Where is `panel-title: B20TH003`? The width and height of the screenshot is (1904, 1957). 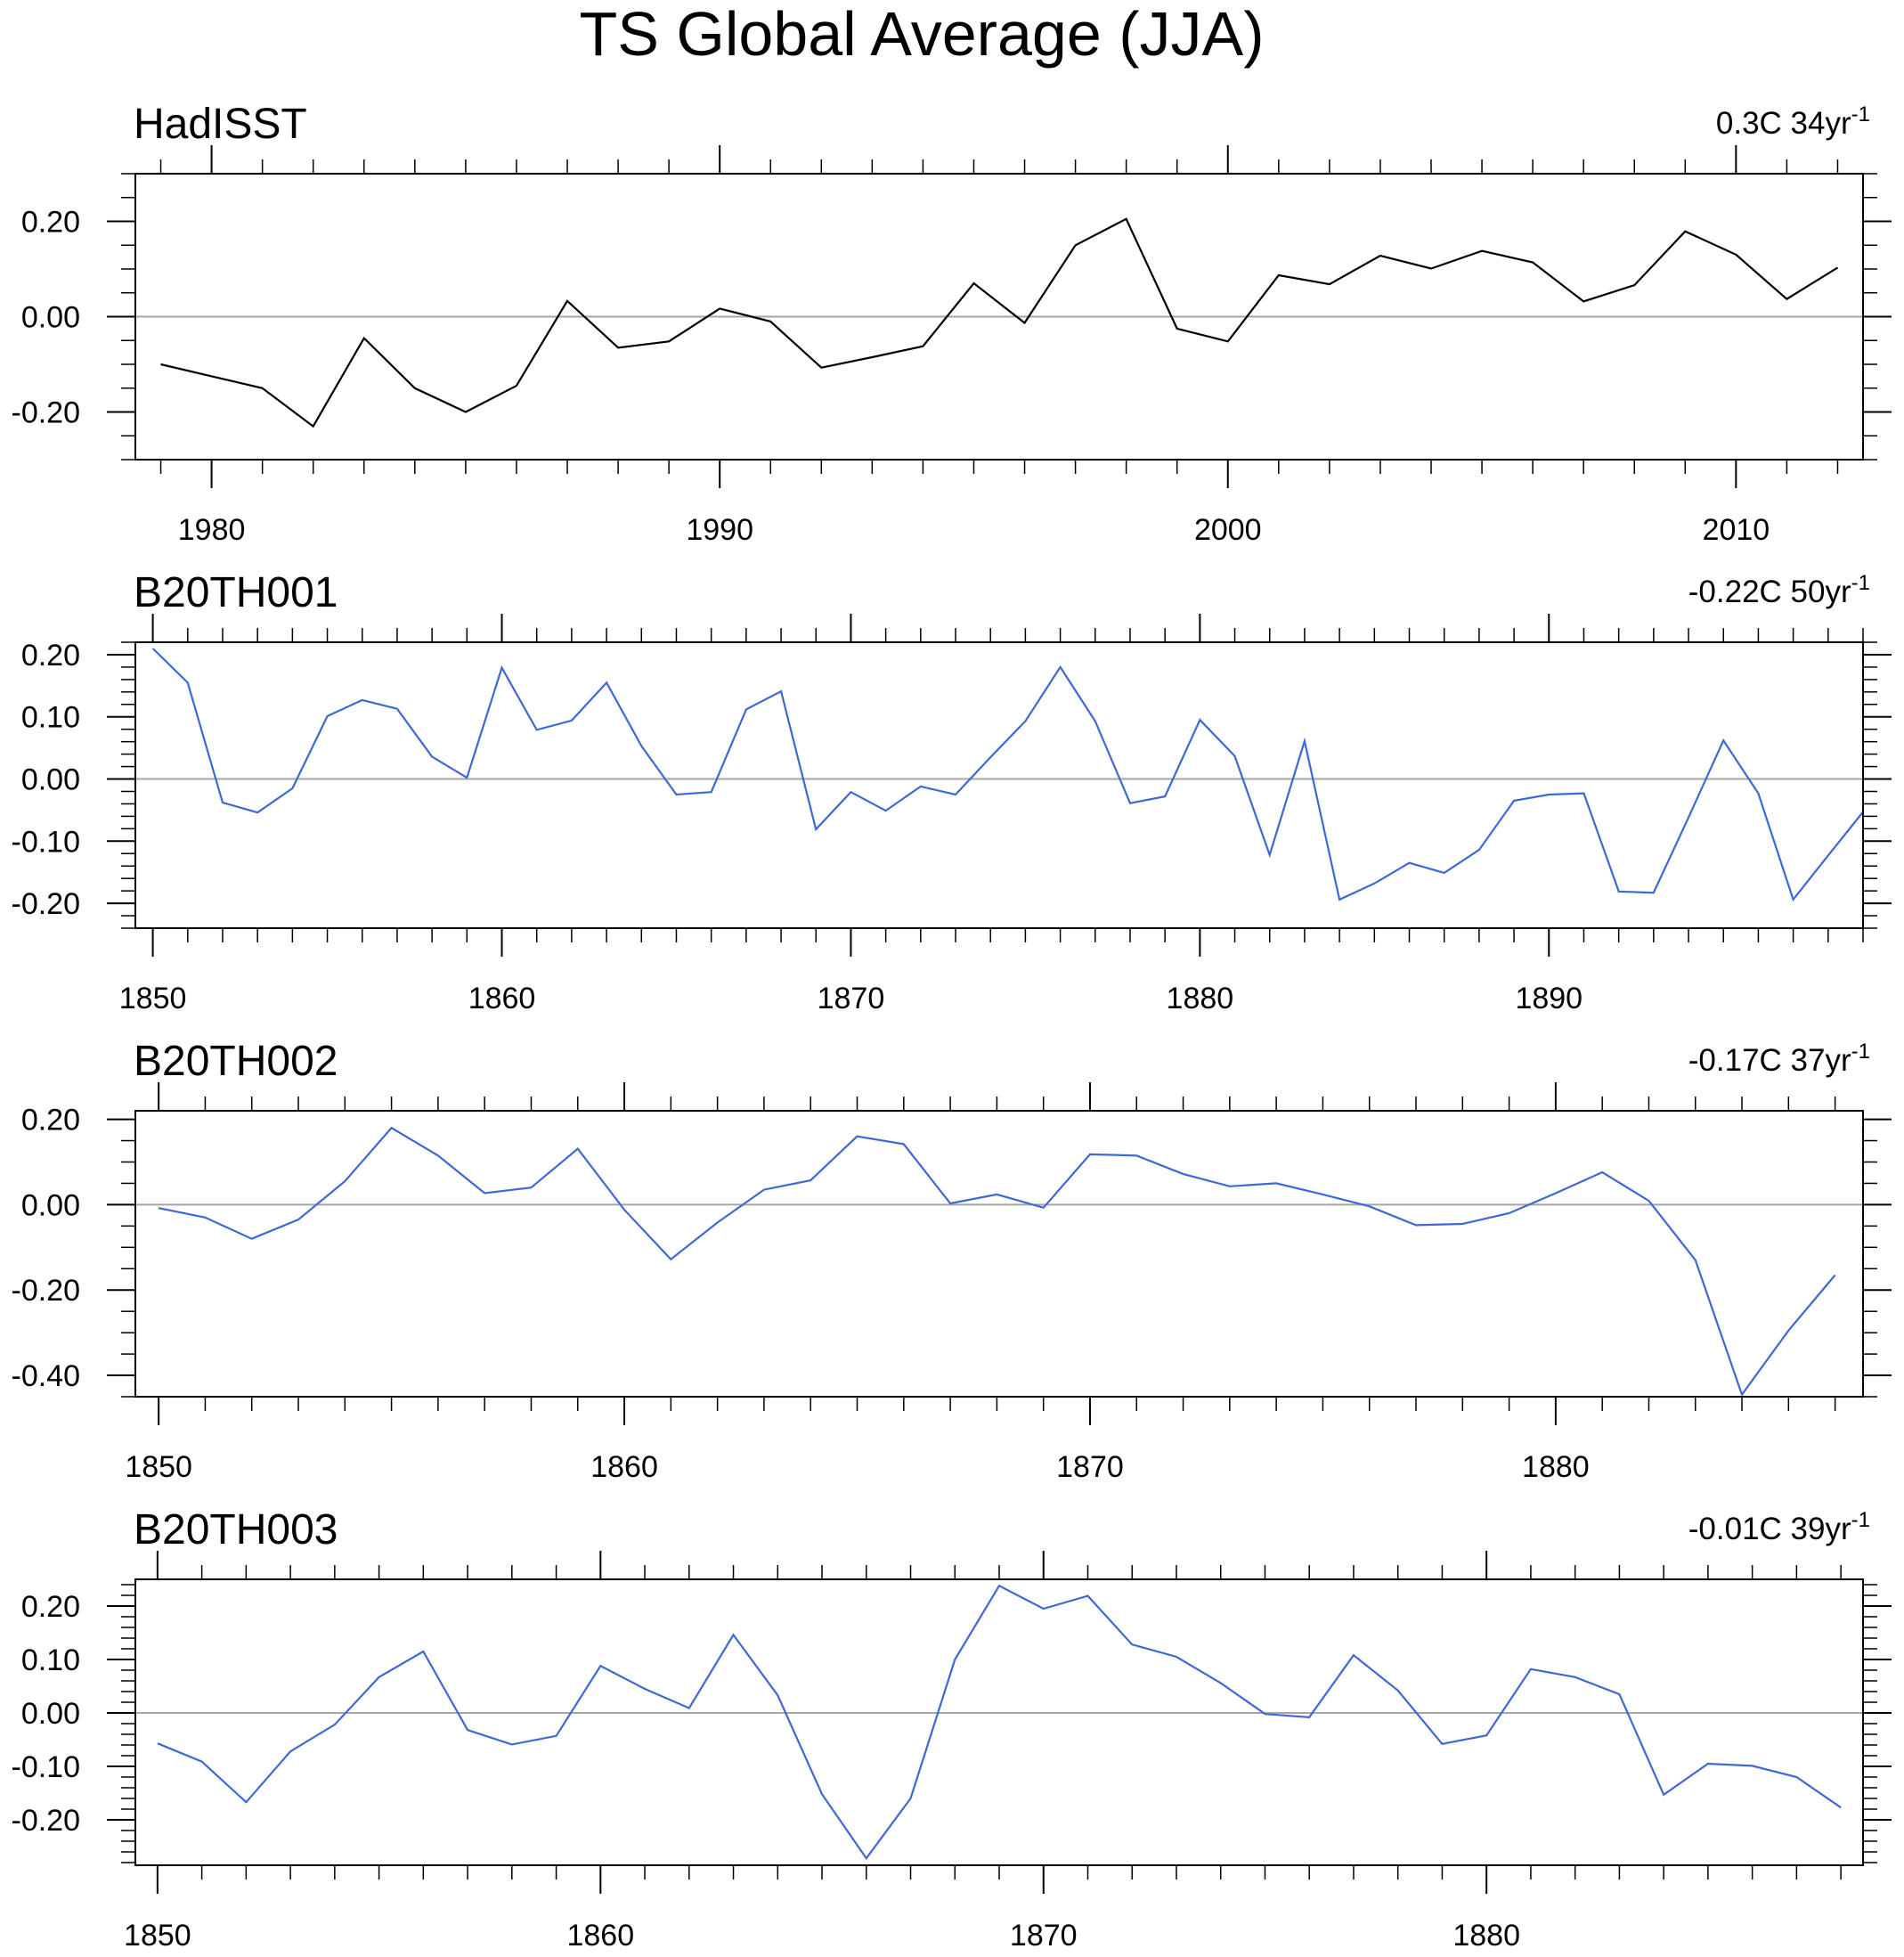
panel-title: B20TH003 is located at coordinates (236, 1530).